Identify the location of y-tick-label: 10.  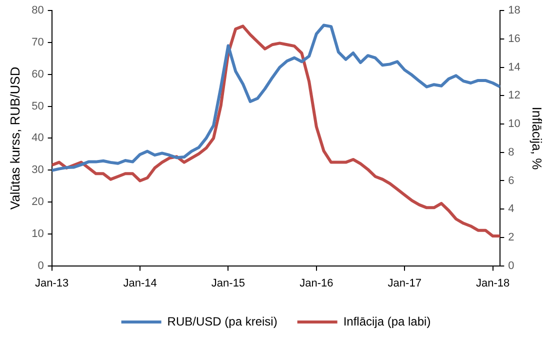
(38, 234).